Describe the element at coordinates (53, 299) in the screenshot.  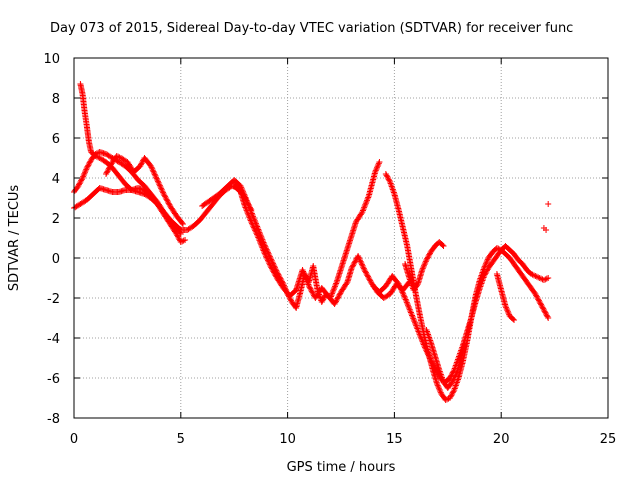
I see `y-tick-label: -2` at that location.